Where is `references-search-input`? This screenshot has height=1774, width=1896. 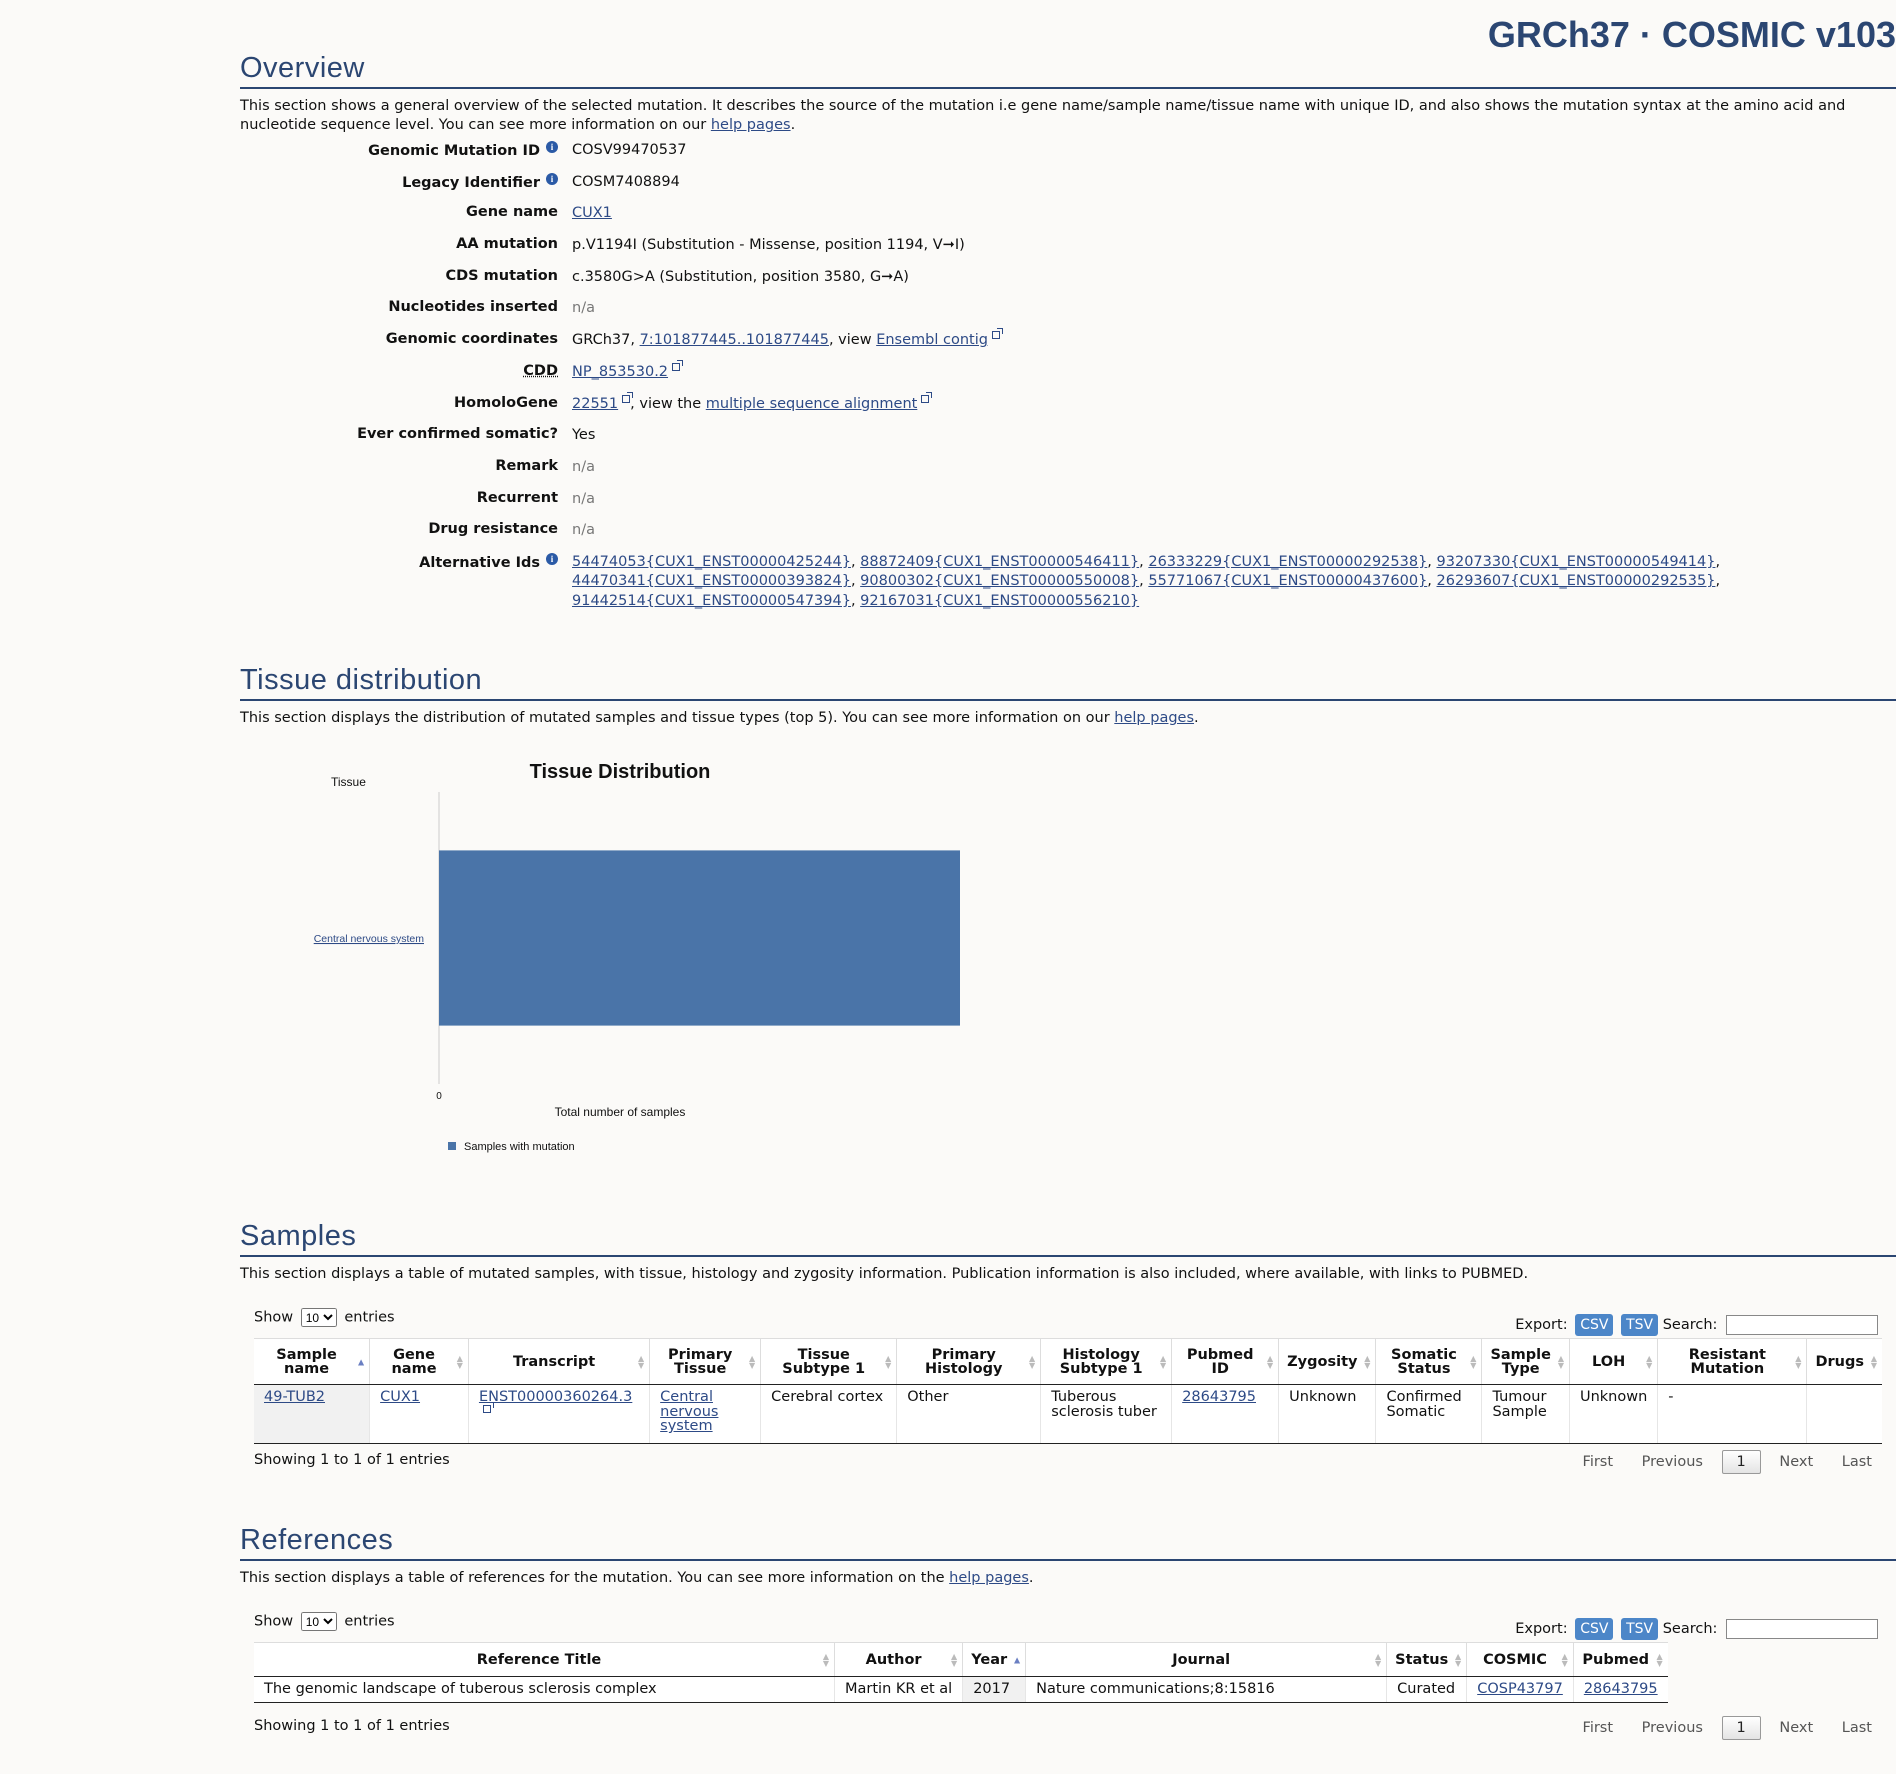
references-search-input is located at coordinates (1802, 1629).